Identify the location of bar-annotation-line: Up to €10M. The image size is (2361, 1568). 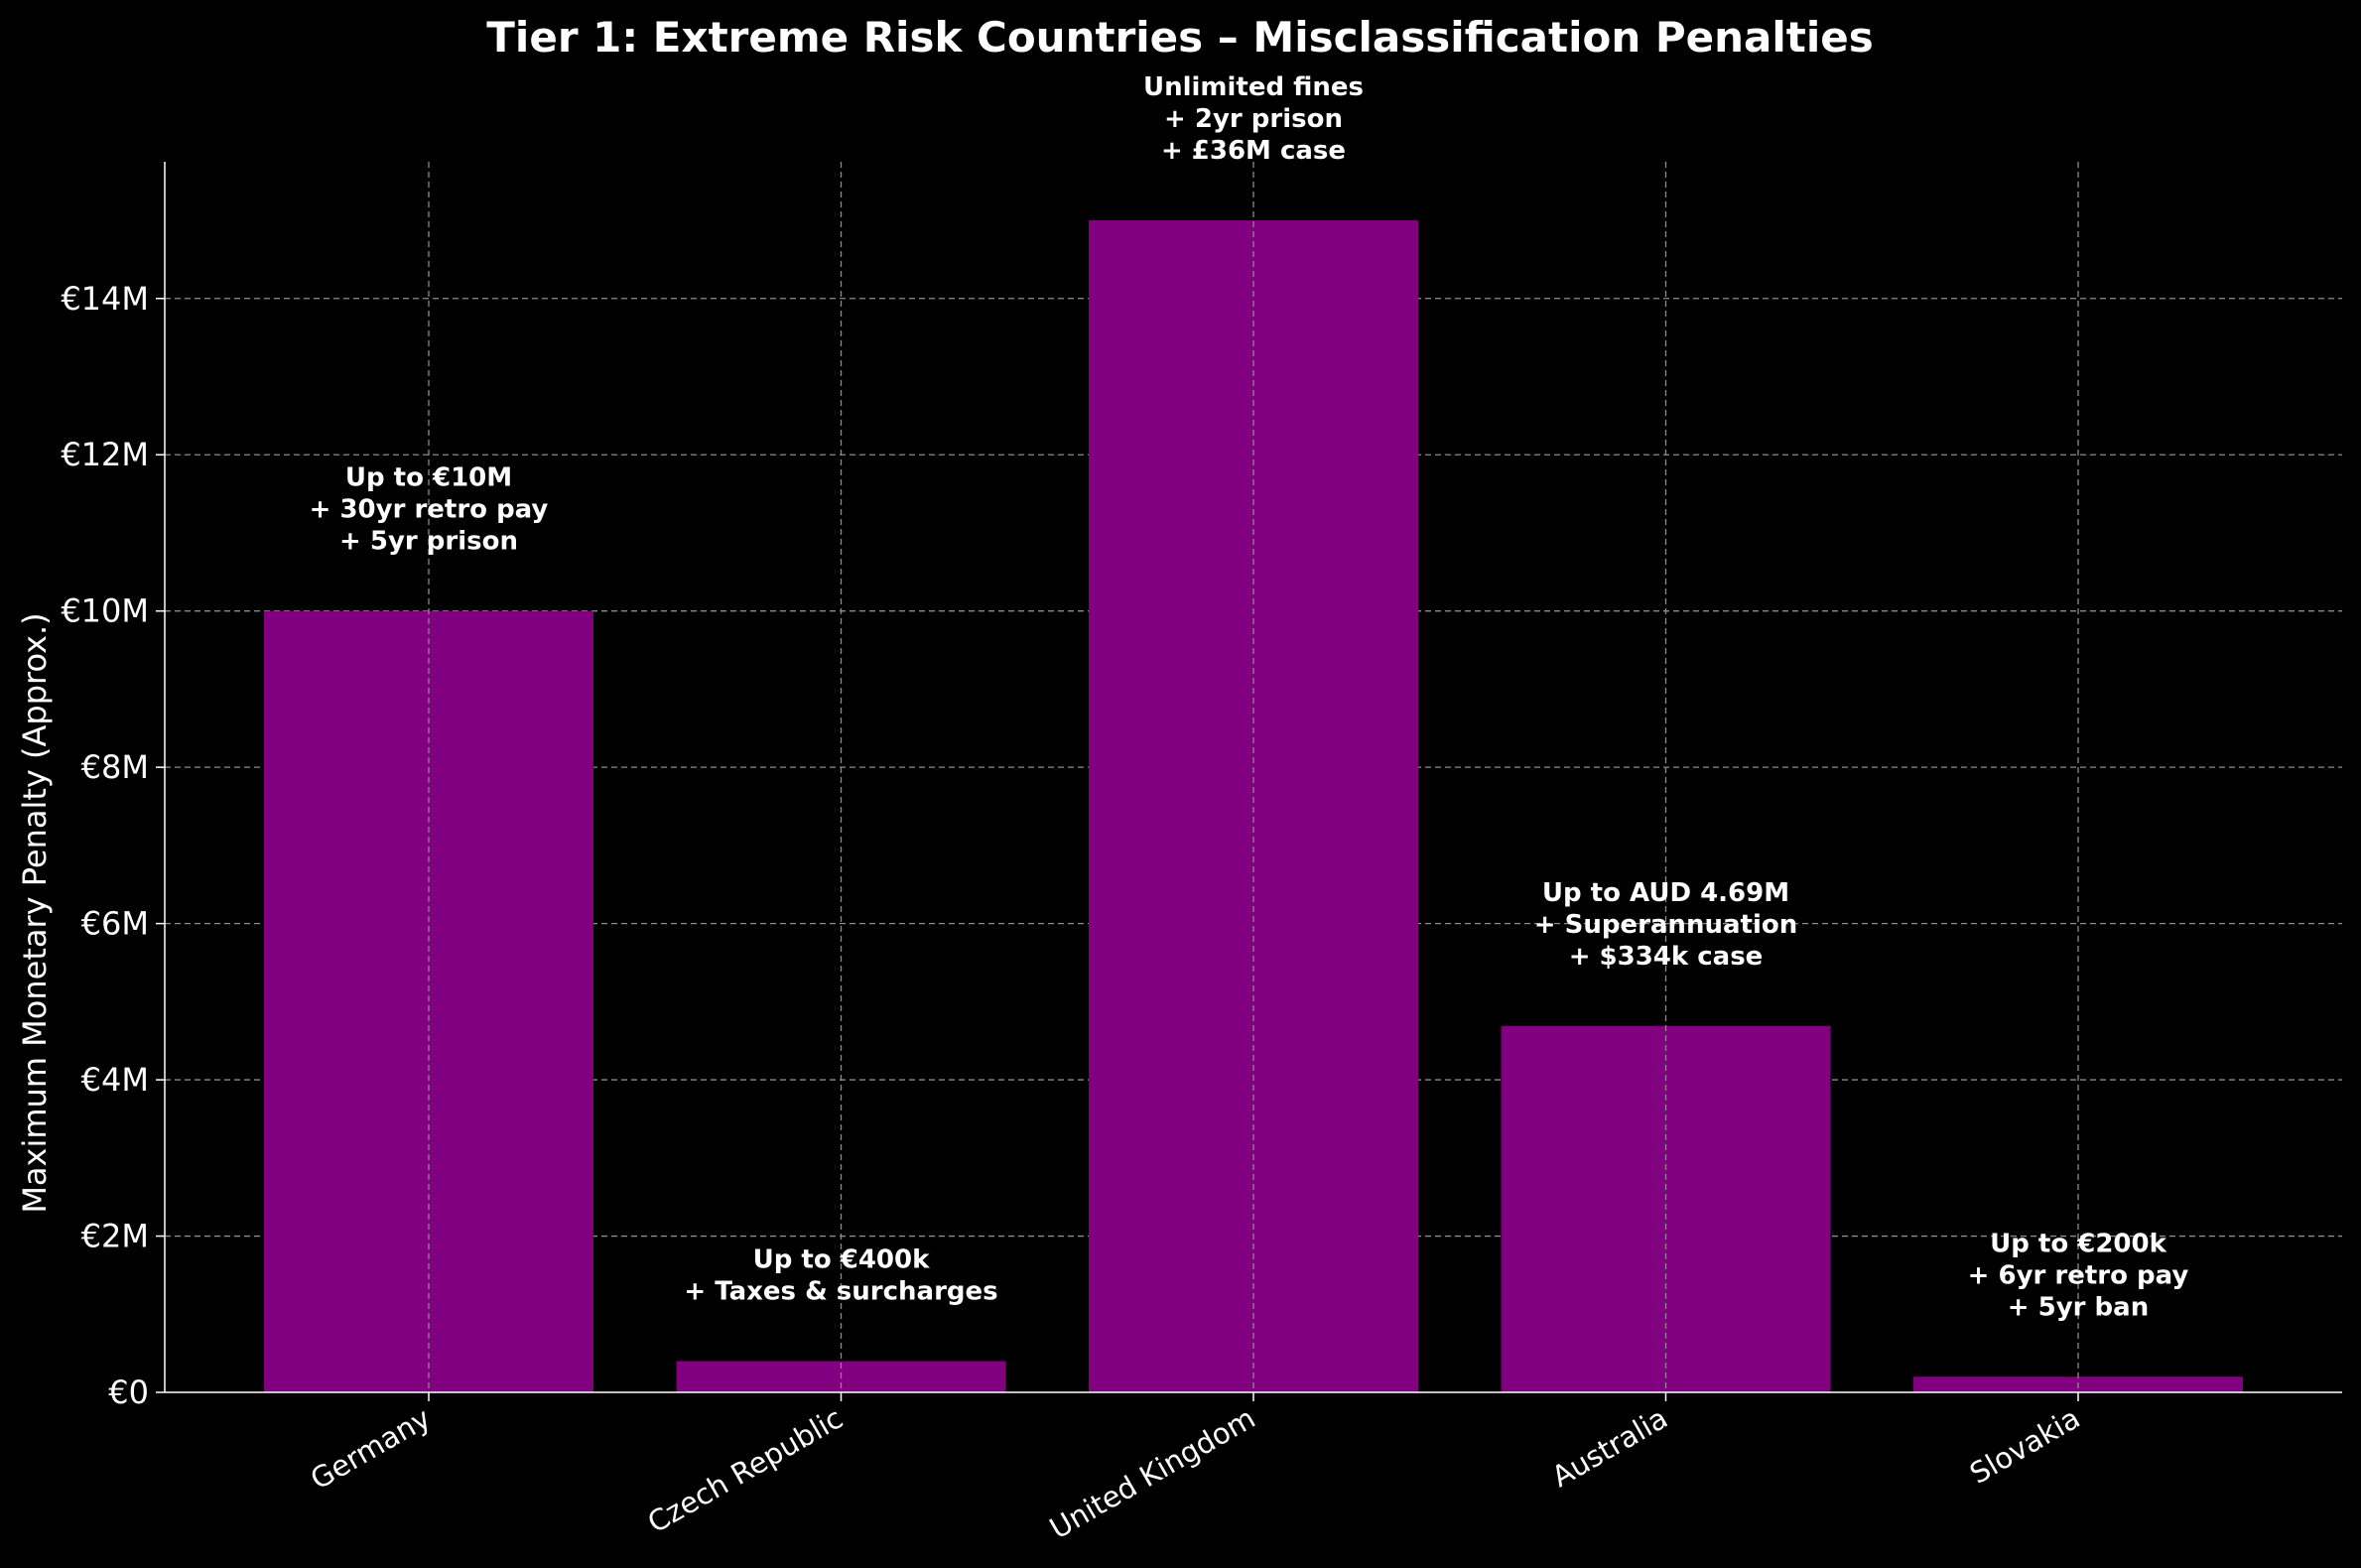
(428, 478).